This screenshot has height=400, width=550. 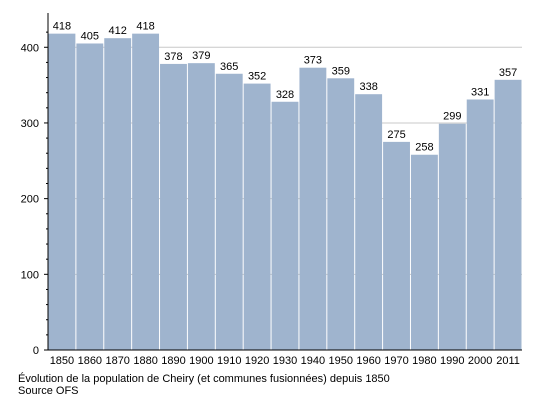 I want to click on y-tick-label: 300, so click(x=30, y=124).